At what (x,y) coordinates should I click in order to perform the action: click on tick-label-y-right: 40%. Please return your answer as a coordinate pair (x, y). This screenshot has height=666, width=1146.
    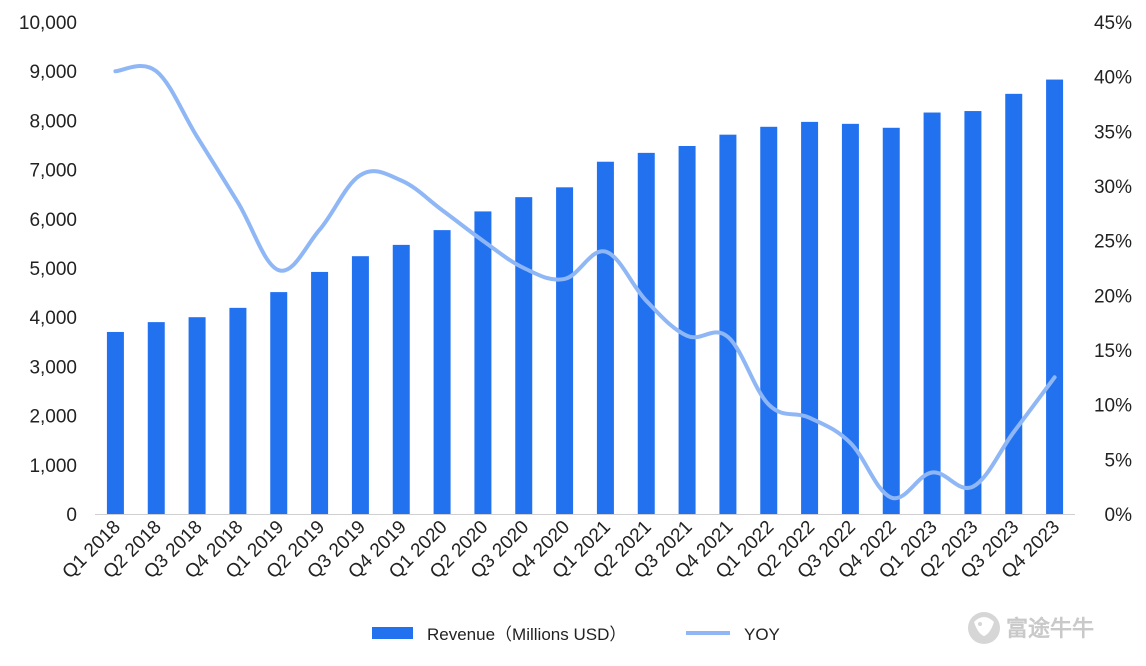
    Looking at the image, I should click on (1113, 78).